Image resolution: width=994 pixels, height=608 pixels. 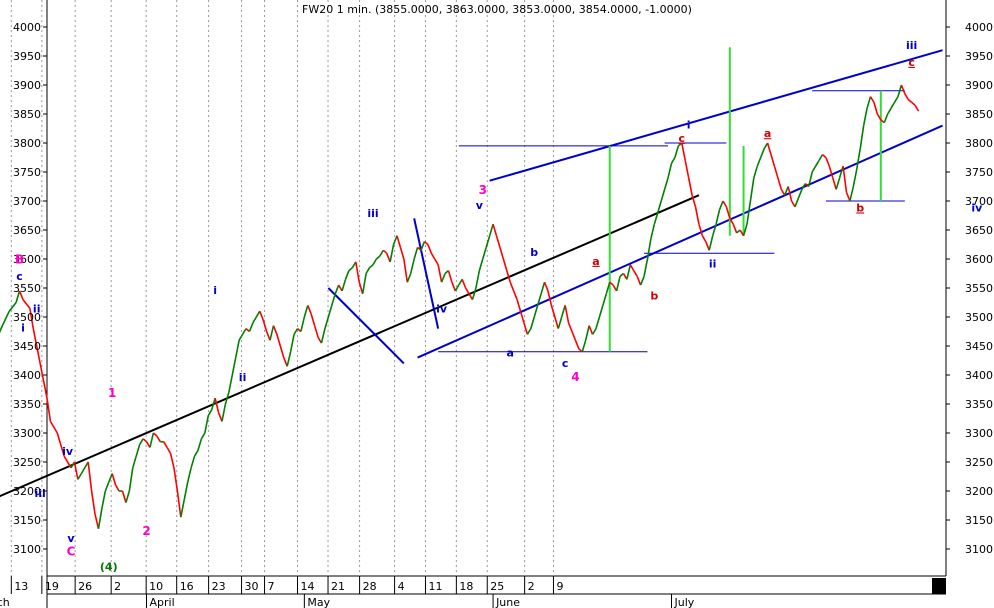 I want to click on wave-label: a, so click(x=595, y=261).